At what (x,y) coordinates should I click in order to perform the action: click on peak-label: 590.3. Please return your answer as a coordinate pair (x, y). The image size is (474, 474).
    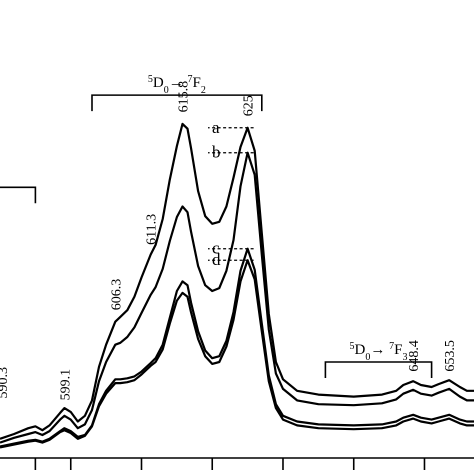
    Looking at the image, I should click on (5, 383).